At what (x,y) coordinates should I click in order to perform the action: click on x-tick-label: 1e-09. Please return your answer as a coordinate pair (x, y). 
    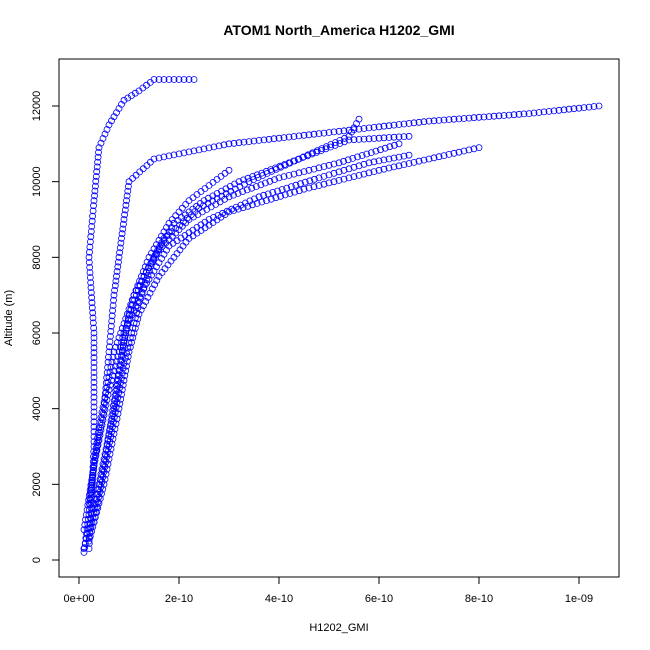
    Looking at the image, I should click on (579, 599).